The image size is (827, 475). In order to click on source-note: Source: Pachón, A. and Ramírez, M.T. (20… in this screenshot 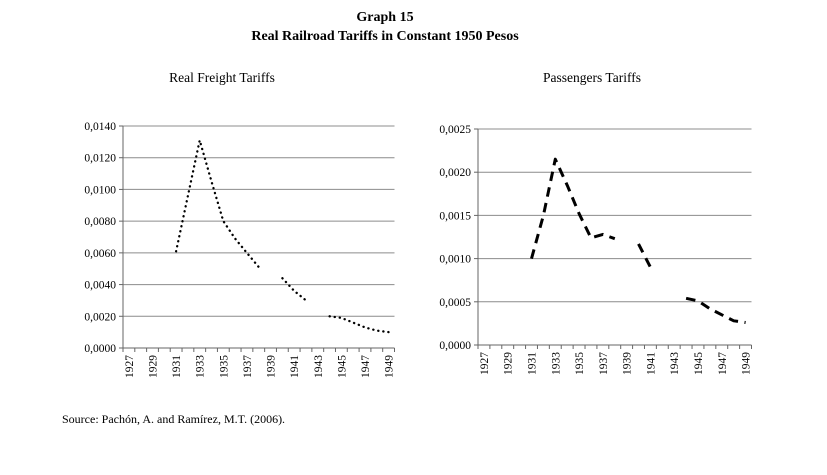, I will do `click(174, 419)`.